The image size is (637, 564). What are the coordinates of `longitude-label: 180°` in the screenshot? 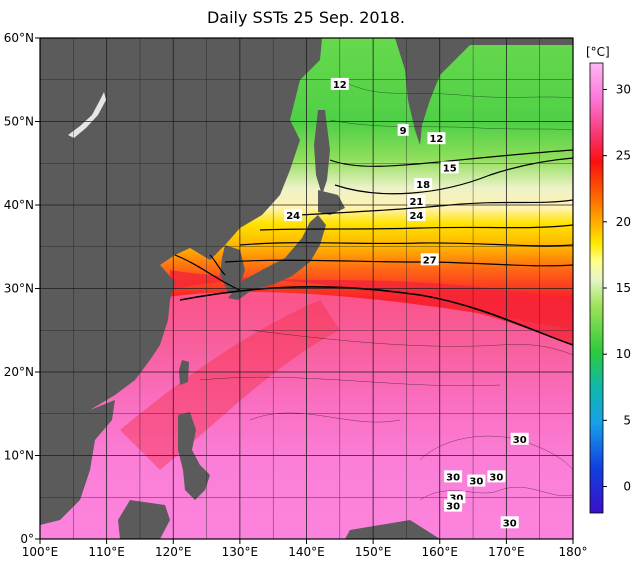 It's located at (573, 552).